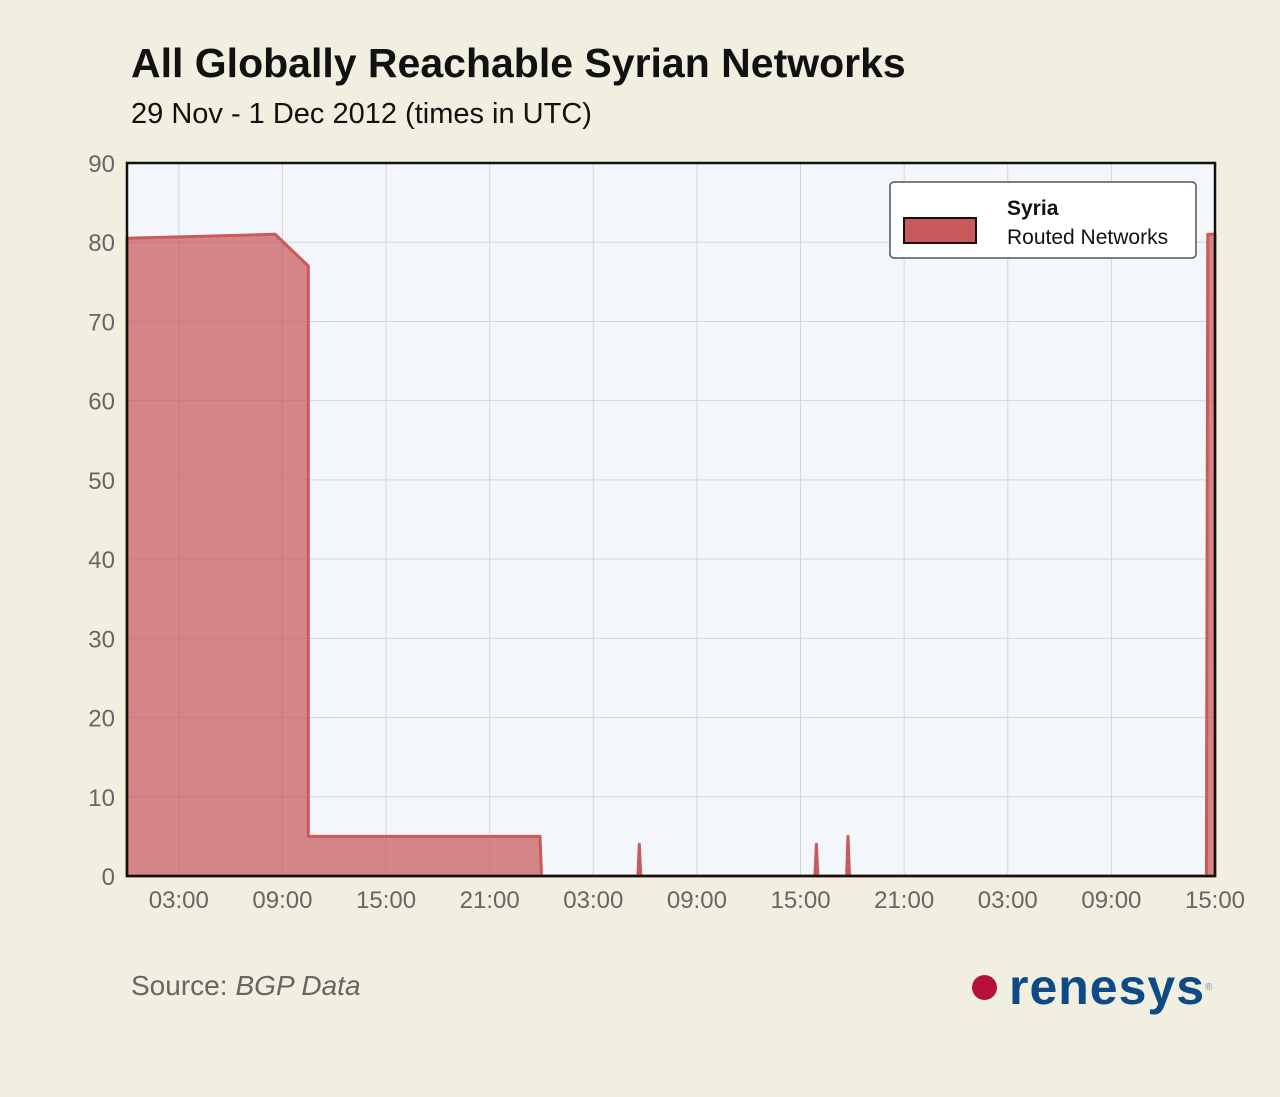 The image size is (1280, 1097). I want to click on y-tick-label: 80, so click(101, 243).